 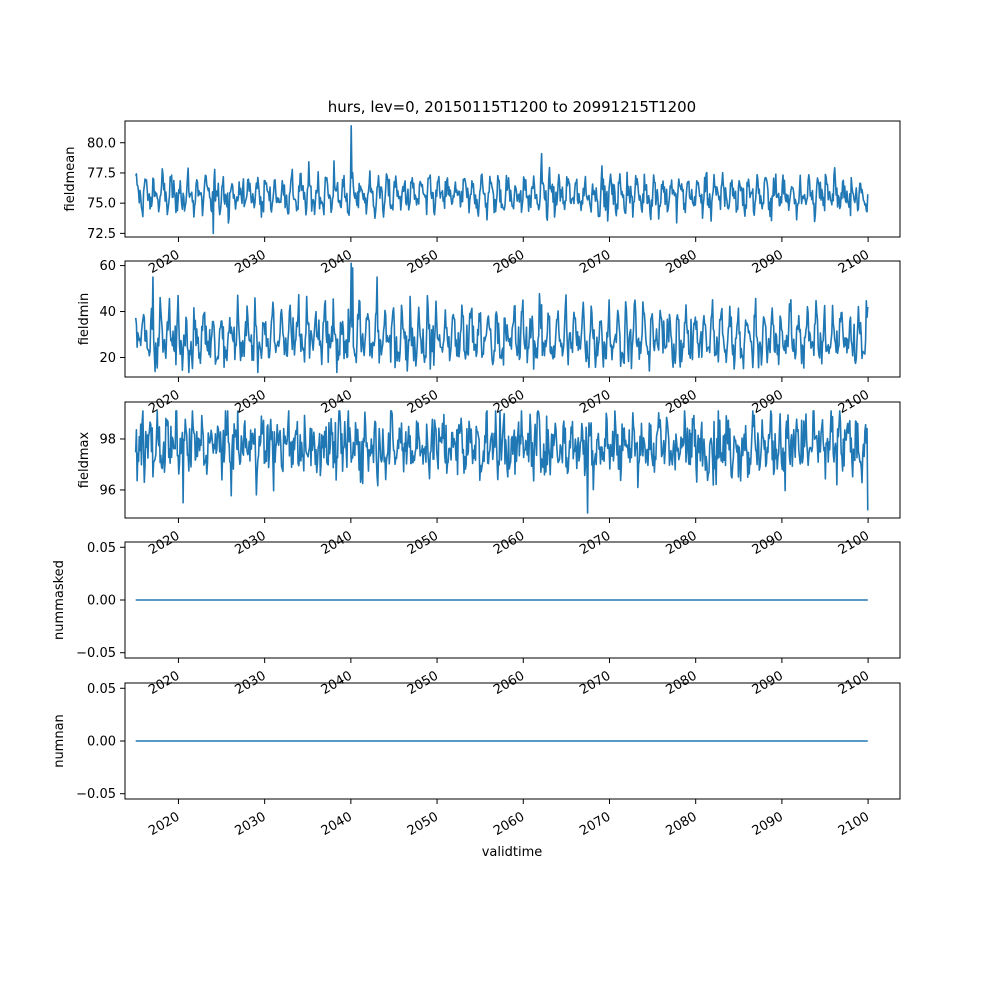 I want to click on x-axis-label: validtime, so click(x=512, y=852).